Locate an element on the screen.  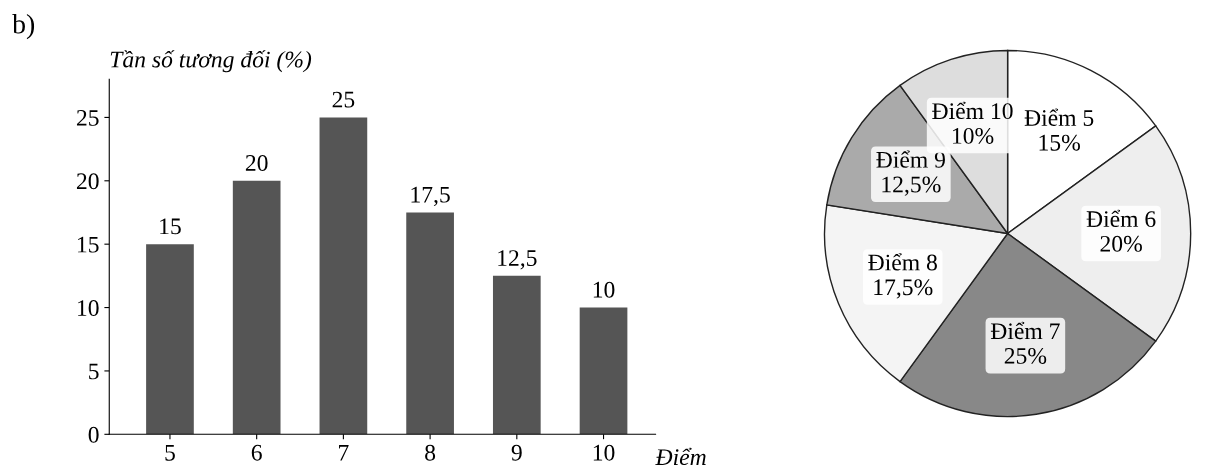
data-label: 17,5 is located at coordinates (430, 196).